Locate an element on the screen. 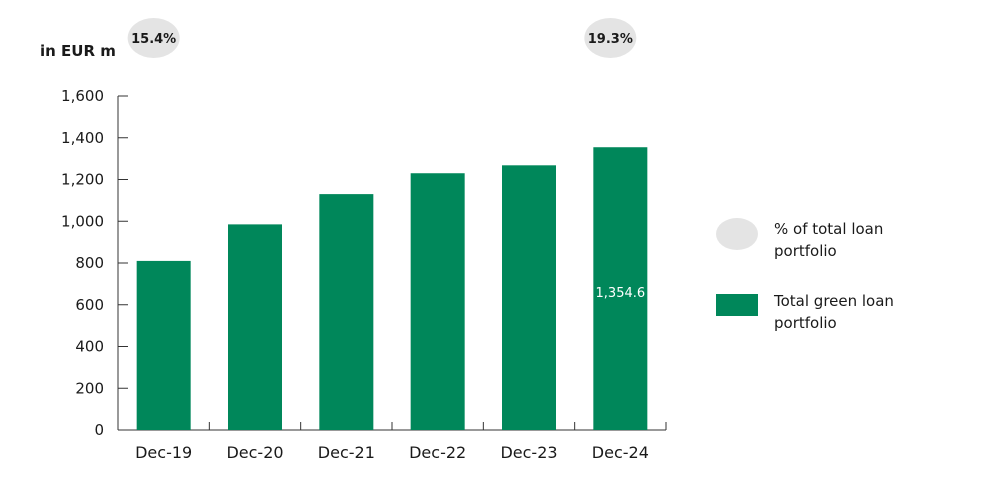 The height and width of the screenshot is (480, 1000). legend-item-share: % of total loan portfolio is located at coordinates (810, 240).